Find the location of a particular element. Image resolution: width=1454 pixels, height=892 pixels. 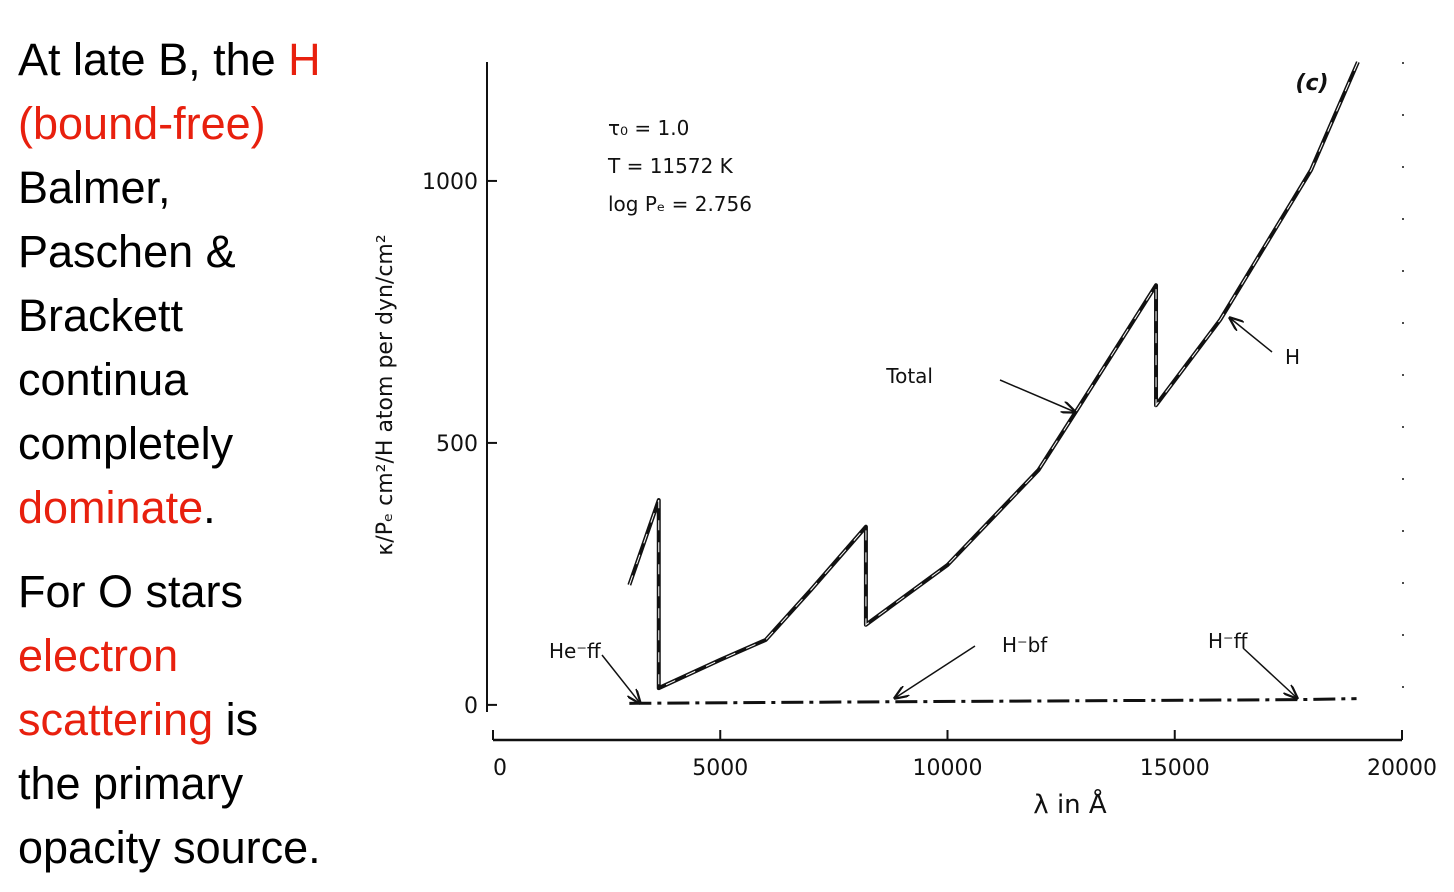

text-line: dominate. is located at coordinates (218, 508).